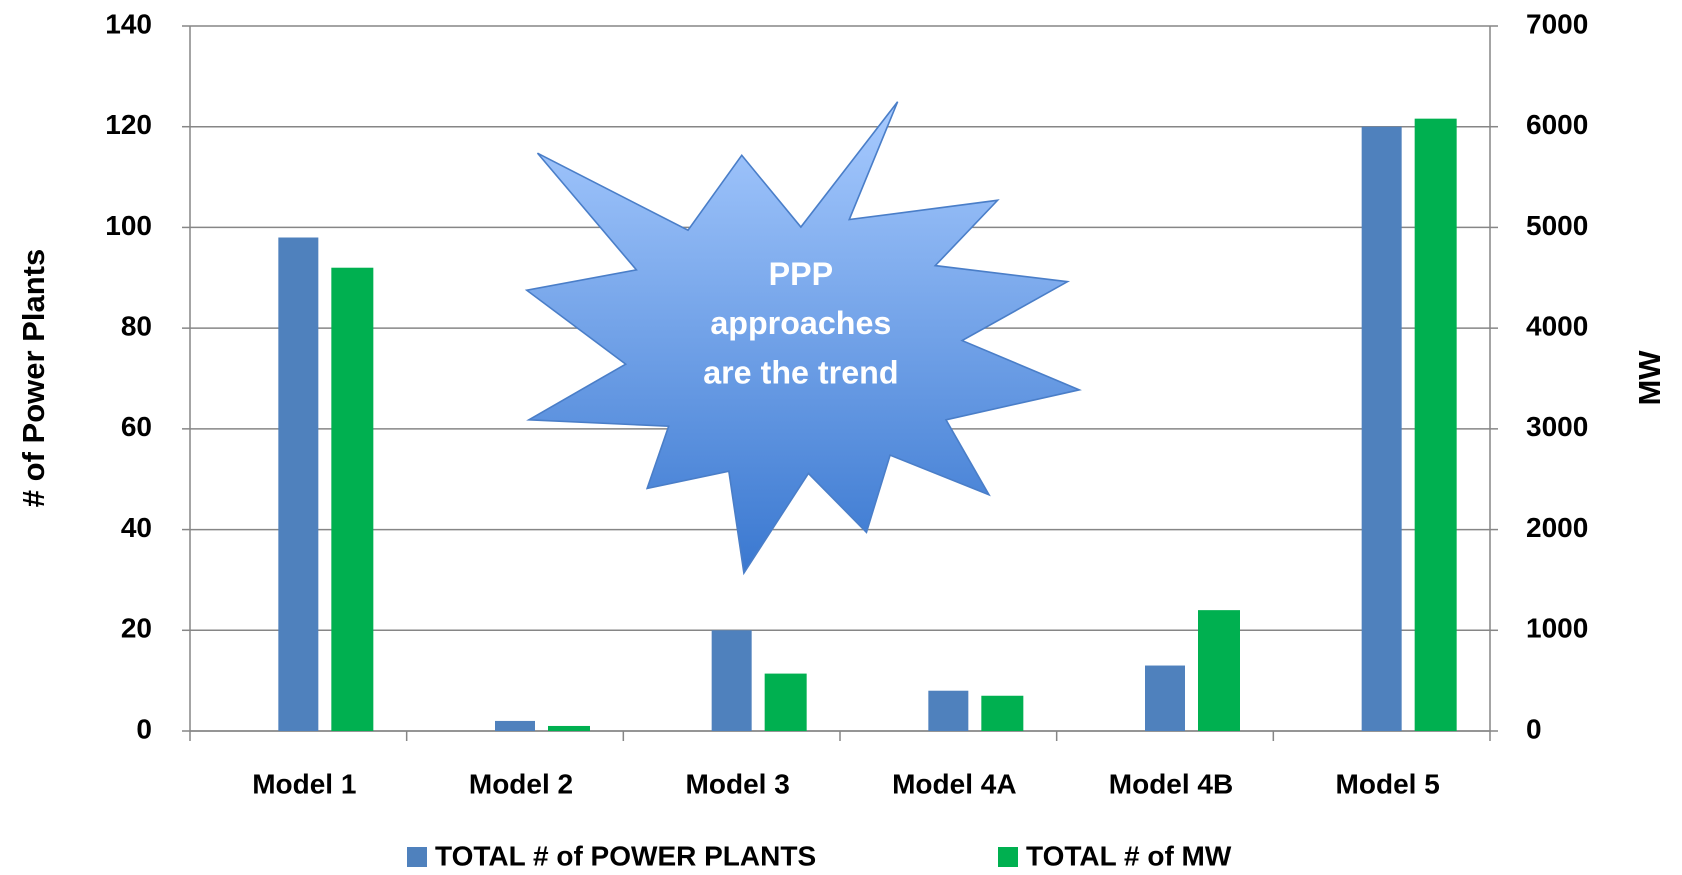 This screenshot has height=875, width=1682. What do you see at coordinates (136, 426) in the screenshot?
I see `y-tick-label: 60` at bounding box center [136, 426].